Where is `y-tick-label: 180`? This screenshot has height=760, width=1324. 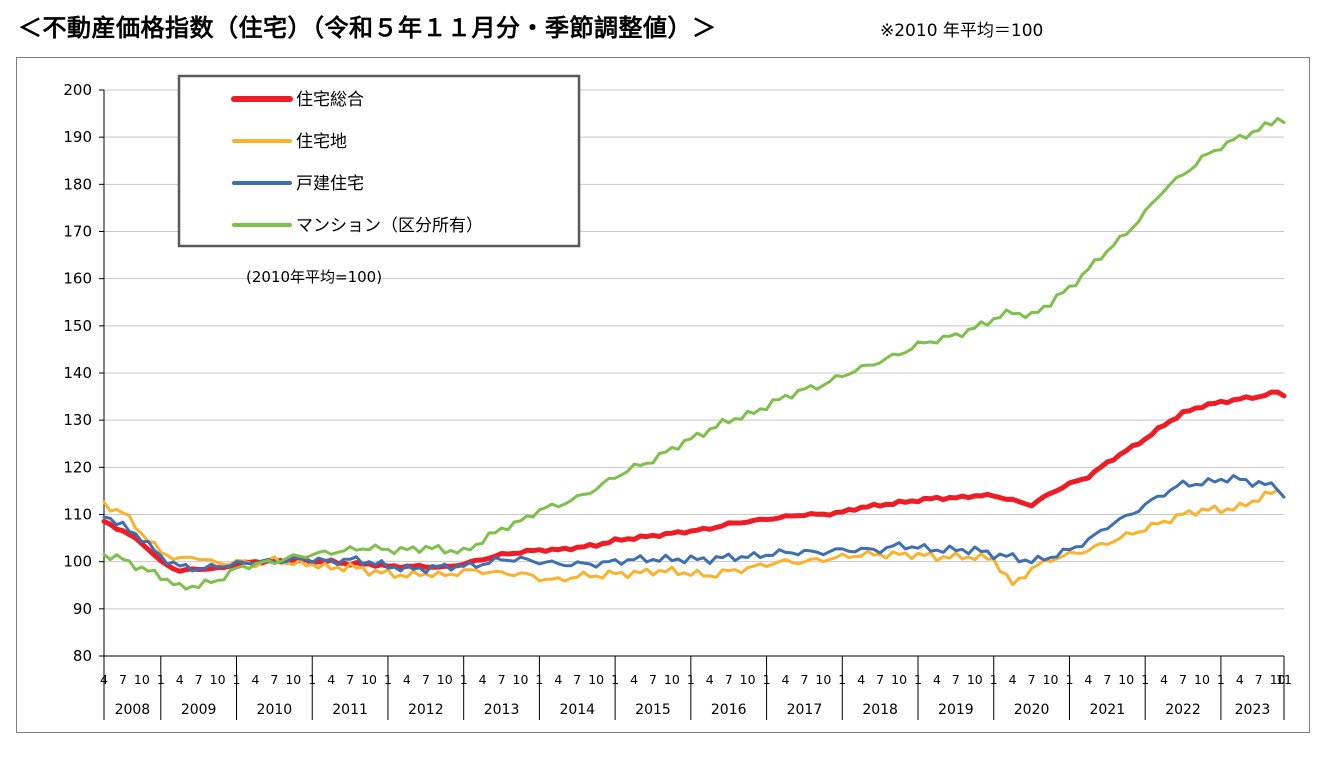 y-tick-label: 180 is located at coordinates (77, 184).